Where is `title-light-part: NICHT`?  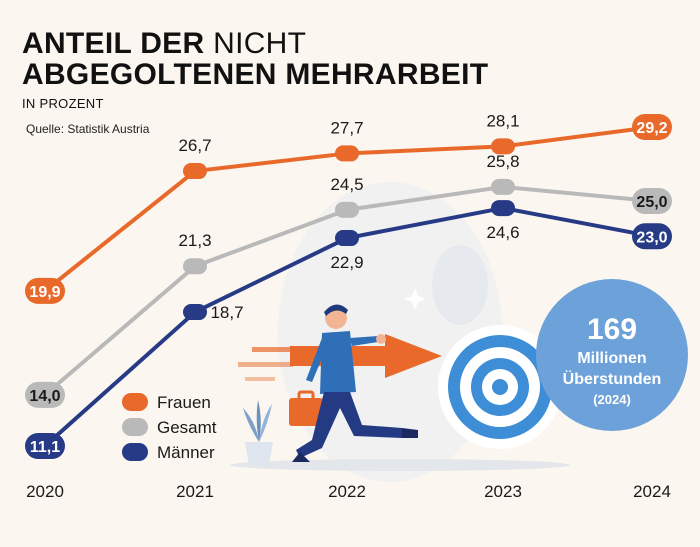
title-light-part: NICHT is located at coordinates (260, 43).